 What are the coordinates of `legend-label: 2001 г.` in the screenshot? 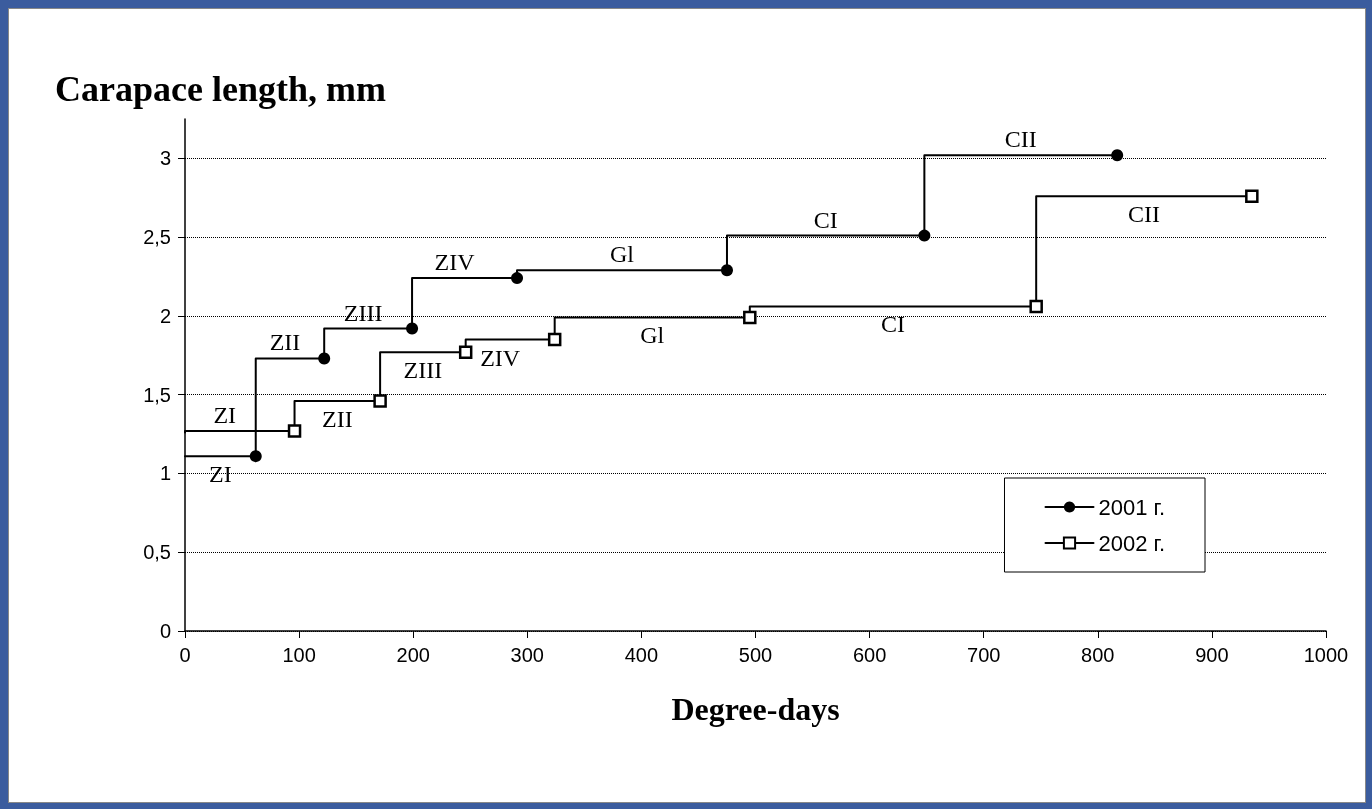 It's located at (1132, 507).